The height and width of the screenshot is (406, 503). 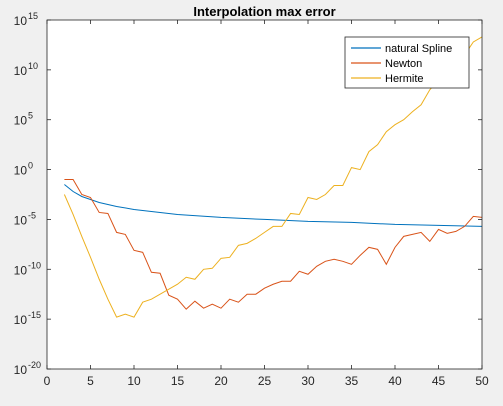 What do you see at coordinates (30, 116) in the screenshot?
I see `y-tick-exponent: 5` at bounding box center [30, 116].